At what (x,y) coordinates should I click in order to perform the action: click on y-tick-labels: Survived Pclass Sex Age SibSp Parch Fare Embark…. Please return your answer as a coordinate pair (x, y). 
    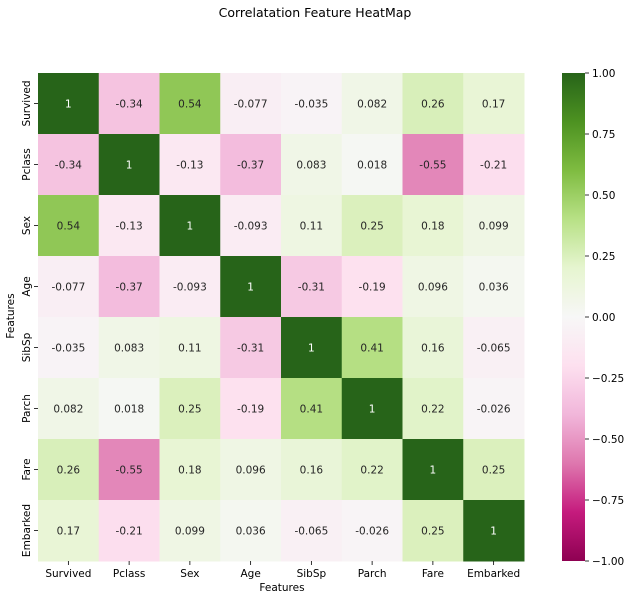
    Looking at the image, I should click on (29, 318).